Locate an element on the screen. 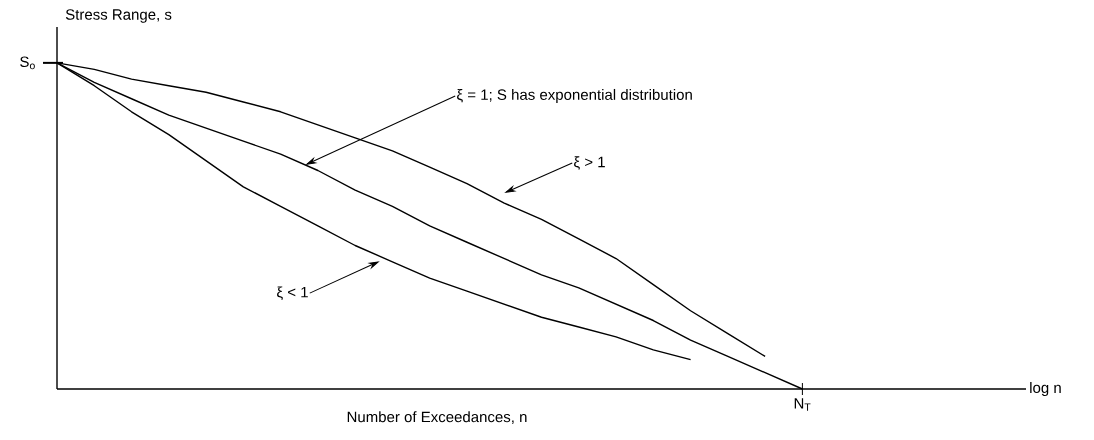 This screenshot has width=1094, height=440. text: log n is located at coordinates (1045, 389).